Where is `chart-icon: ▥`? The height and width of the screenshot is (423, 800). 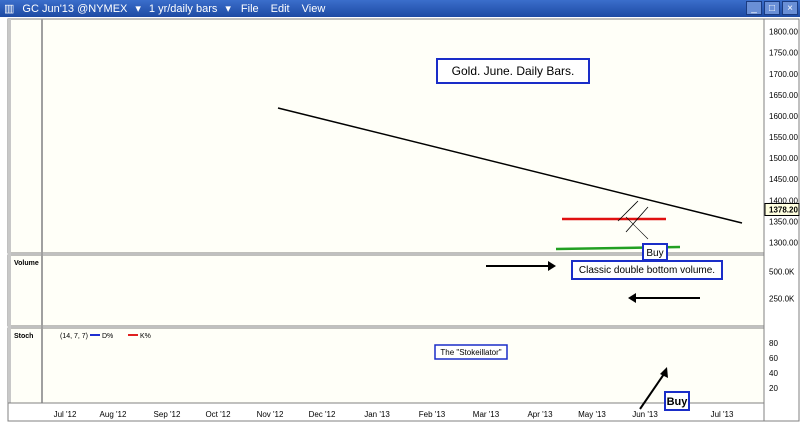 chart-icon: ▥ is located at coordinates (9, 9).